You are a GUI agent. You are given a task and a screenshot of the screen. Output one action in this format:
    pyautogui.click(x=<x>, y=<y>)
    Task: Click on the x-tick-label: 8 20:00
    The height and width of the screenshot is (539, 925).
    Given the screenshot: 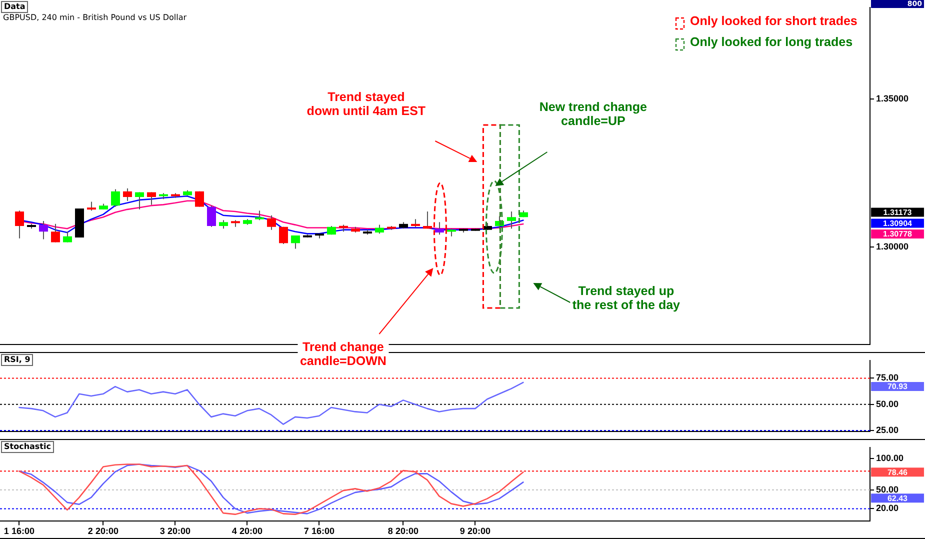 What is the action you would take?
    pyautogui.click(x=403, y=531)
    